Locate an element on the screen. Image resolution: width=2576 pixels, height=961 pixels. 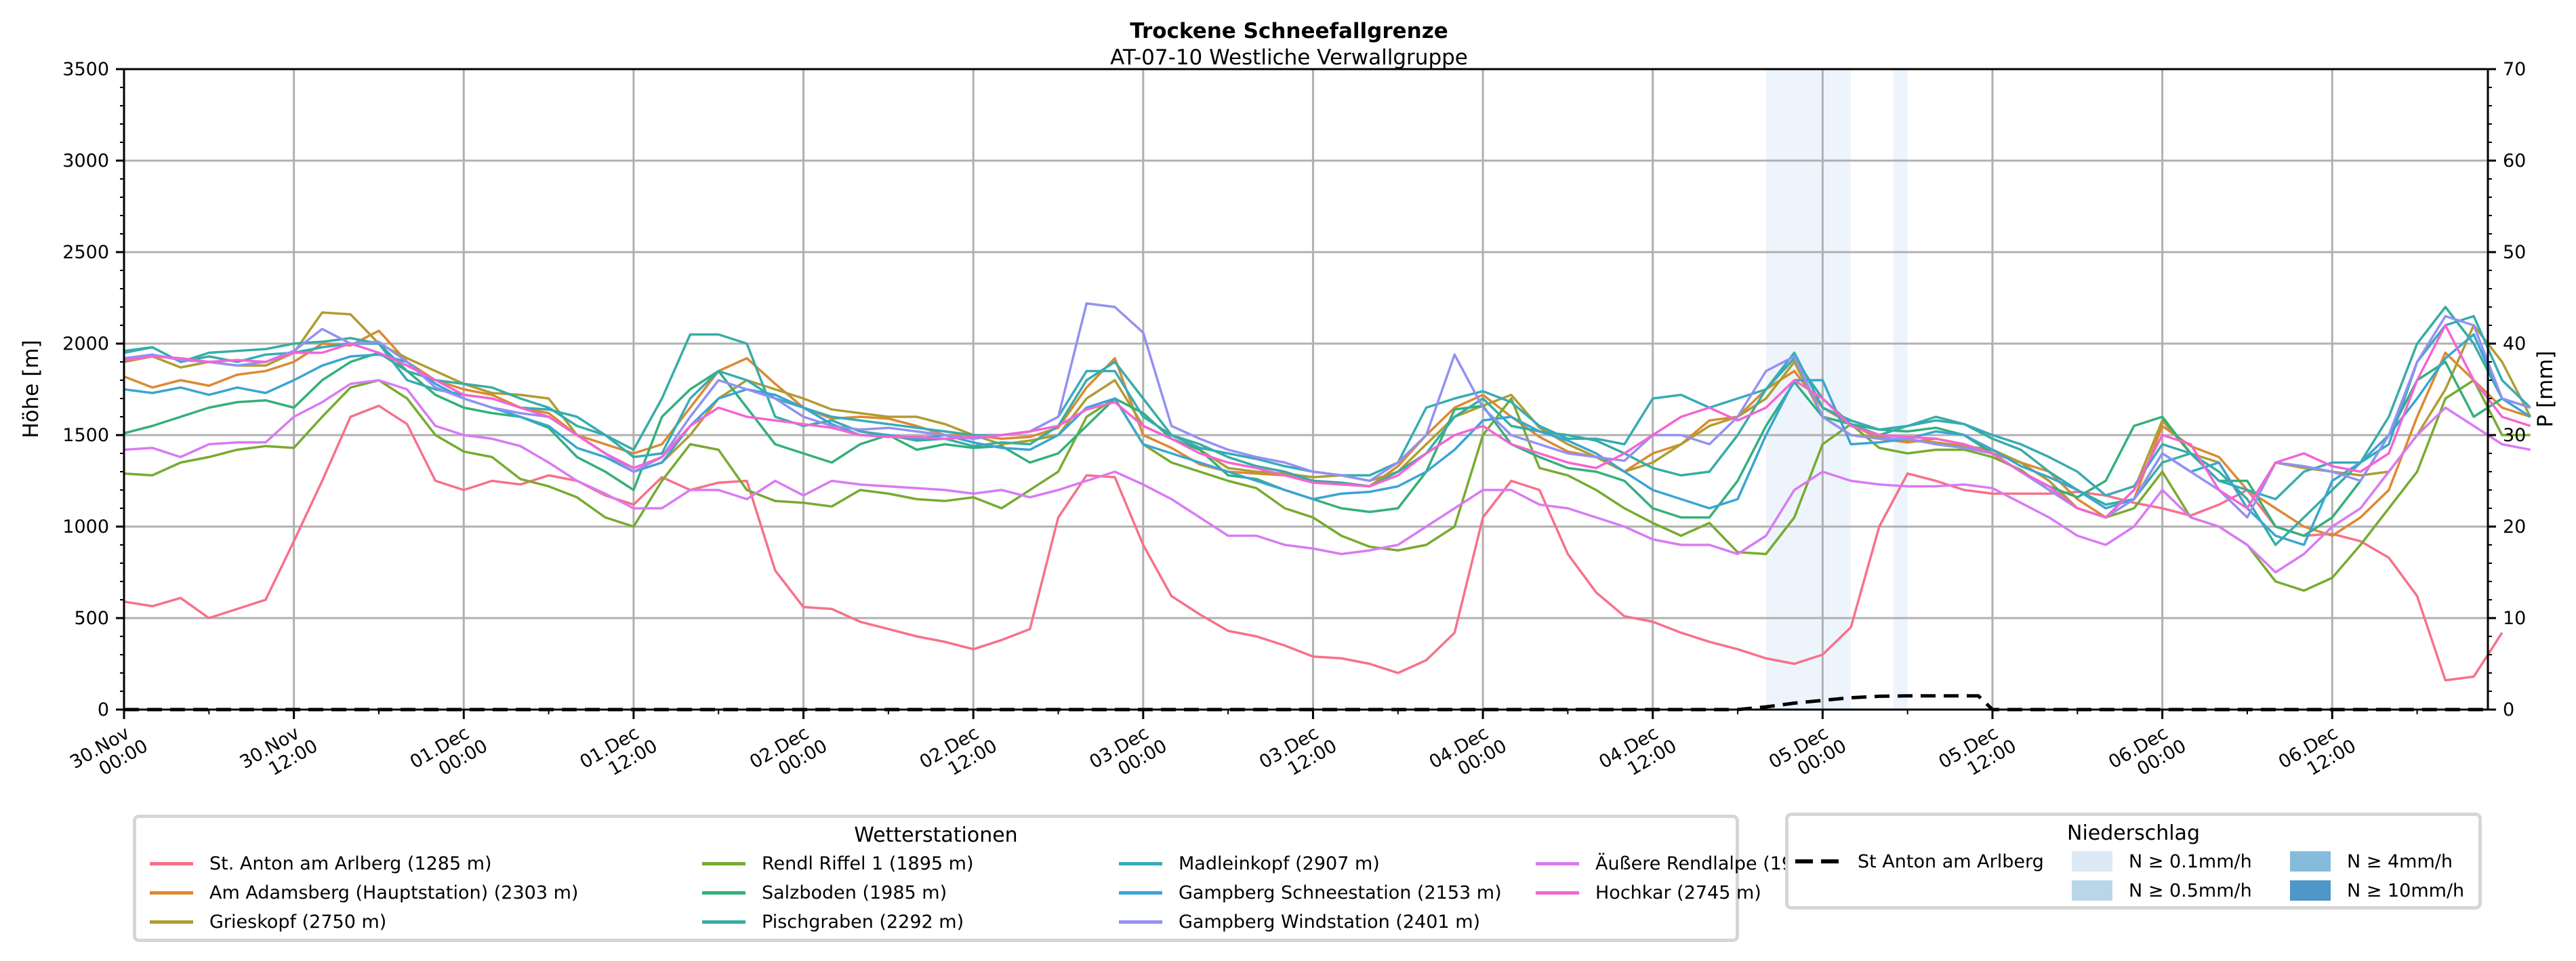
legend-item-station: St. Anton am Arlberg (1285 m) is located at coordinates (321, 863).